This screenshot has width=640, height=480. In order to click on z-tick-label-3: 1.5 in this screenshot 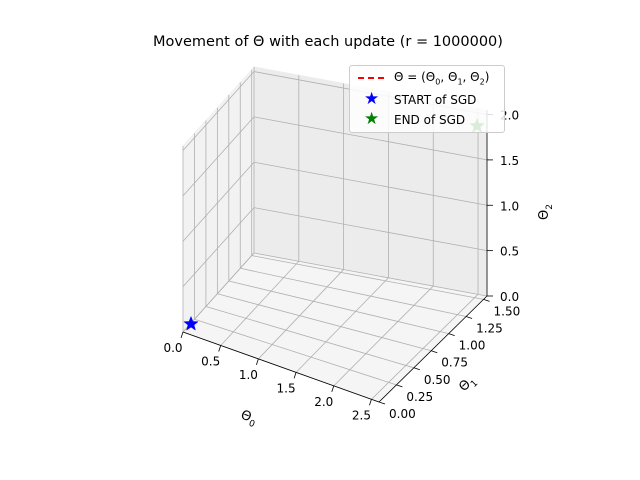, I will do `click(509, 161)`.